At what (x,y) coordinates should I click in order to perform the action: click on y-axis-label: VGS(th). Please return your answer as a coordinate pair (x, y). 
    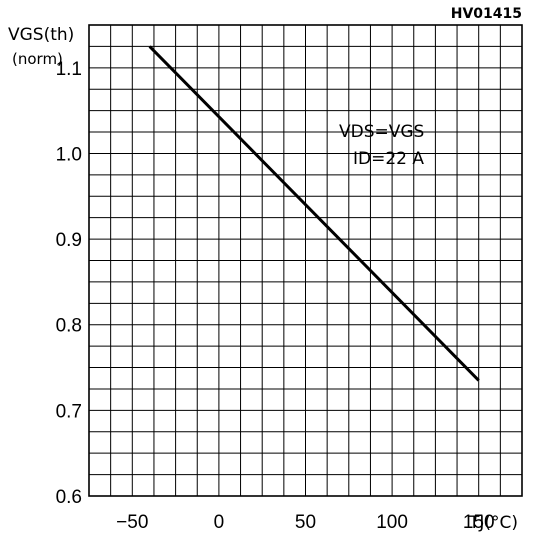
    Looking at the image, I should click on (41, 35).